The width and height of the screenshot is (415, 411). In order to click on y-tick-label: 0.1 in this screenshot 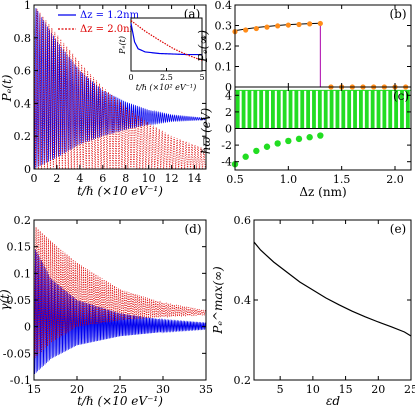, I will do `click(23, 273)`.